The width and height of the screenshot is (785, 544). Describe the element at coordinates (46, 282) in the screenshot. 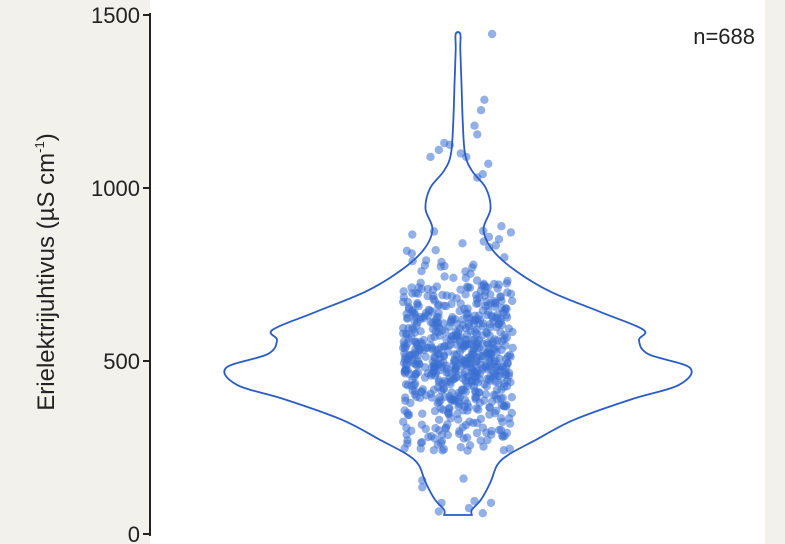

I see `y-axis-title-main: Erielektrijuhtivus (µS cm` at that location.